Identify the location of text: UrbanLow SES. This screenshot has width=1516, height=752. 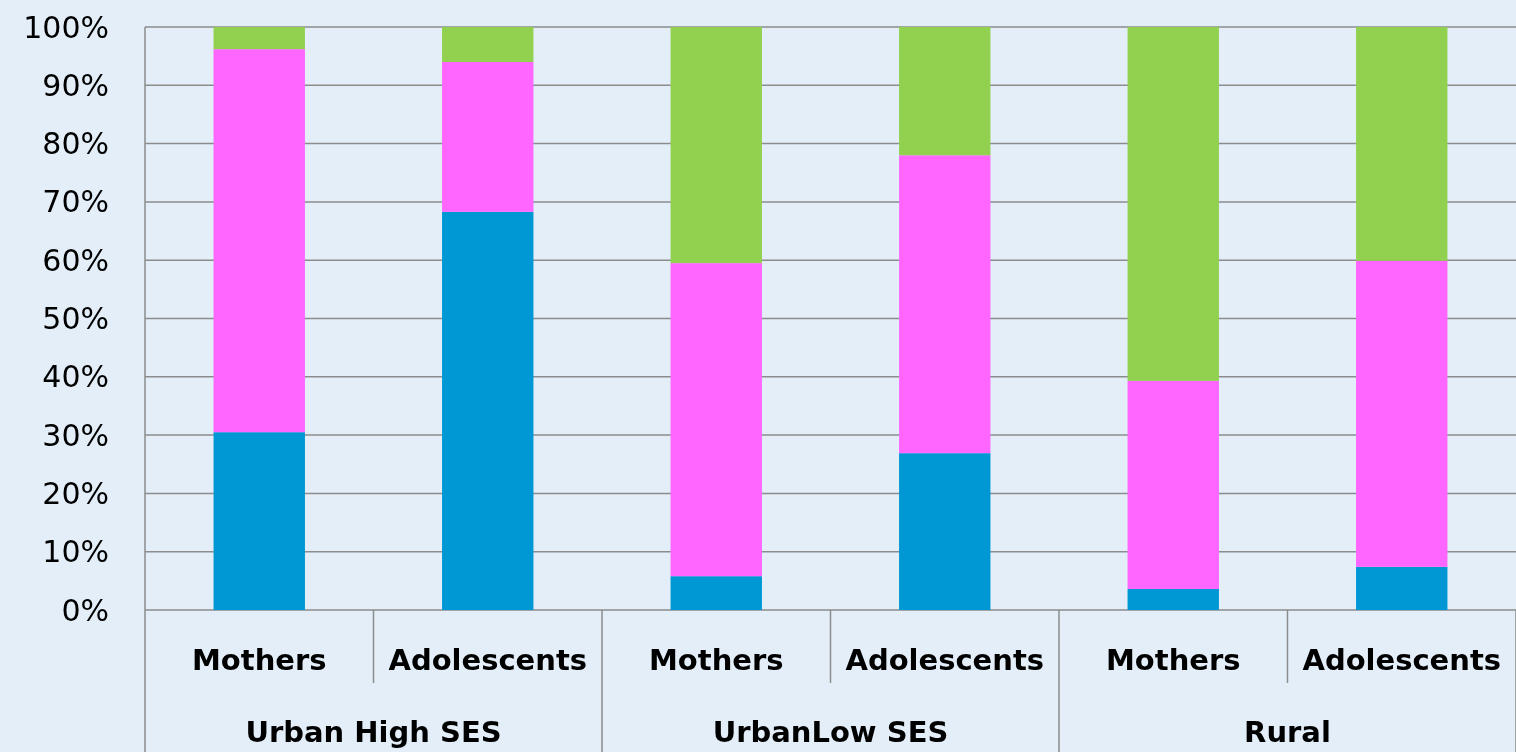
(830, 732).